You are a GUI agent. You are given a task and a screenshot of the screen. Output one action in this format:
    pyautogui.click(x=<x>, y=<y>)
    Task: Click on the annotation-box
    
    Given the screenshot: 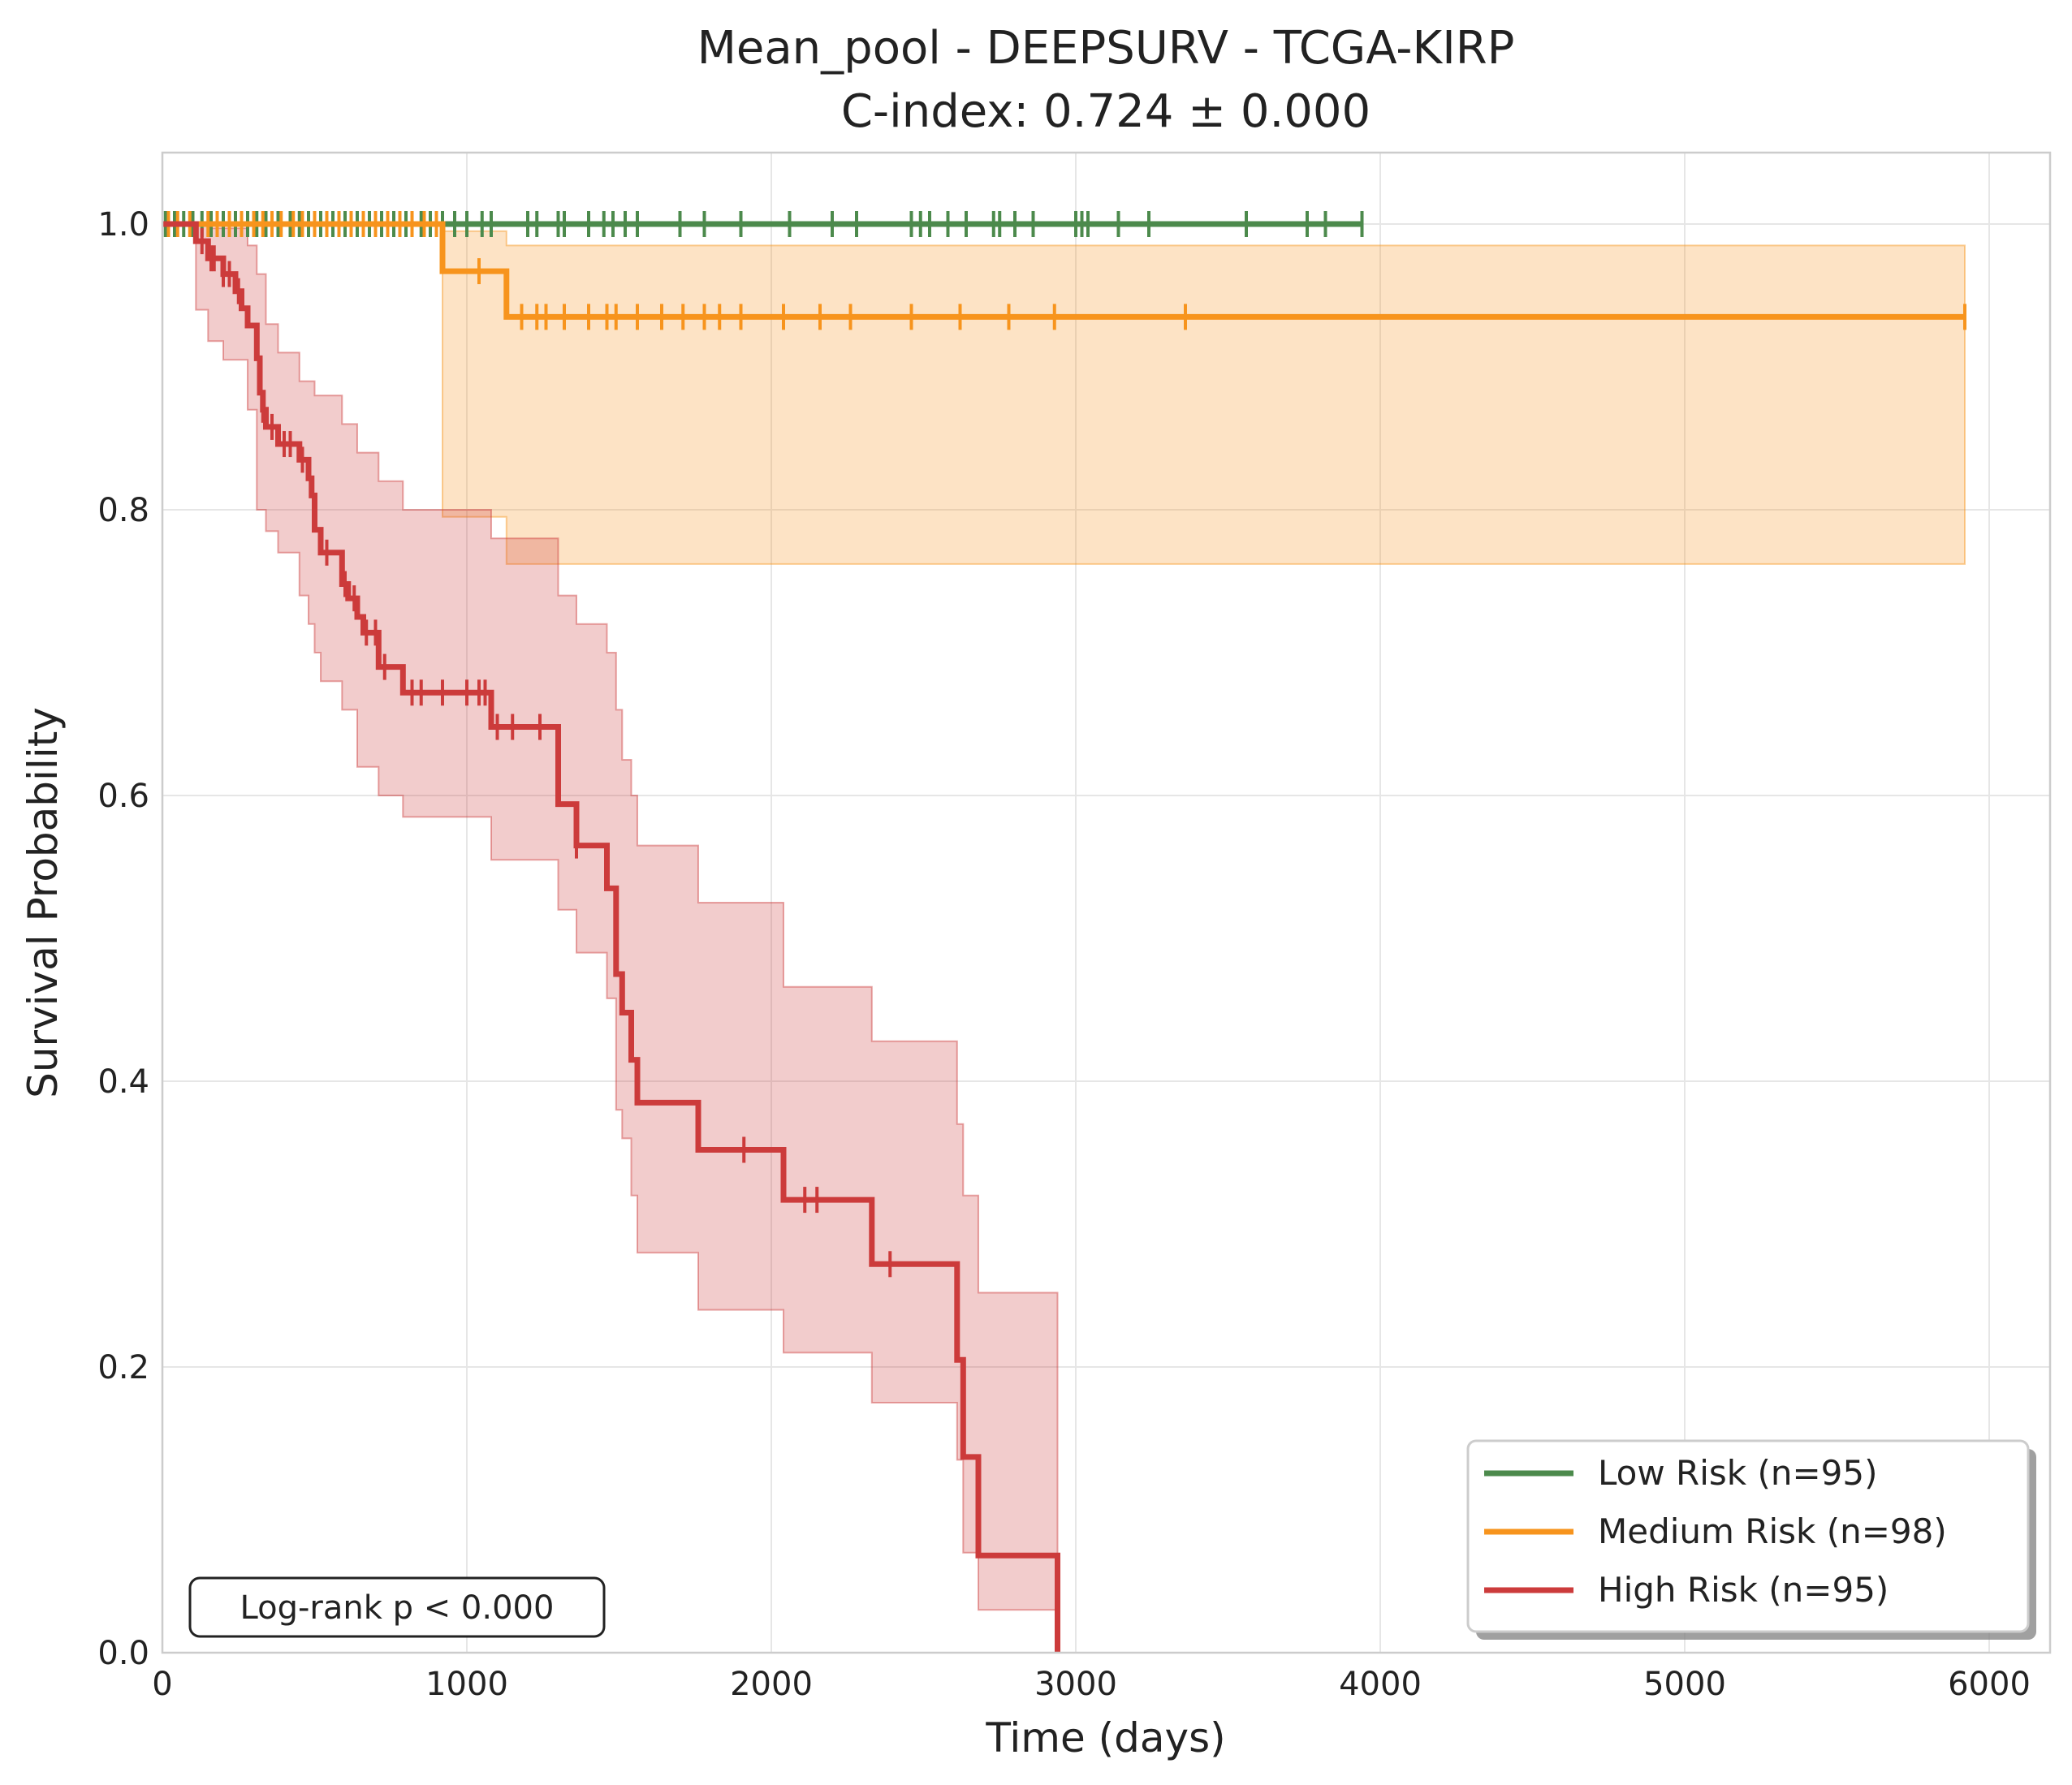 What is the action you would take?
    pyautogui.click(x=397, y=1607)
    